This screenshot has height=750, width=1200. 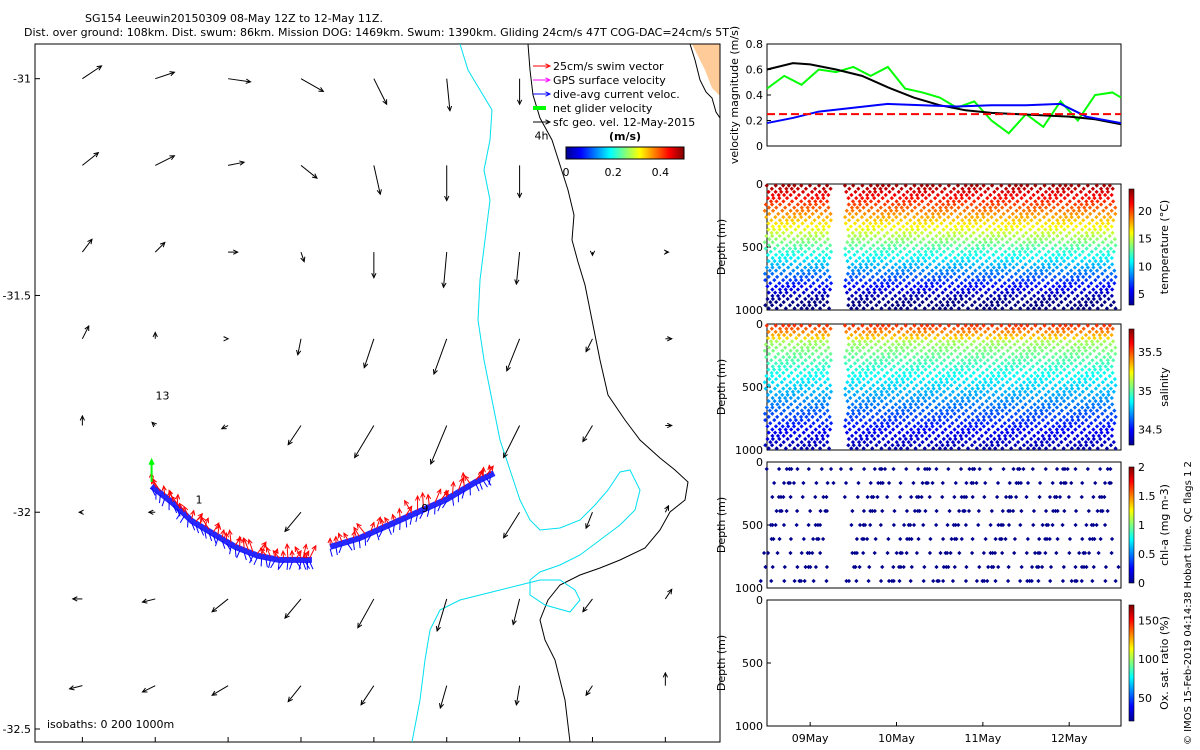 What do you see at coordinates (374, 749) in the screenshot?
I see `map-xtick-label: 114.4` at bounding box center [374, 749].